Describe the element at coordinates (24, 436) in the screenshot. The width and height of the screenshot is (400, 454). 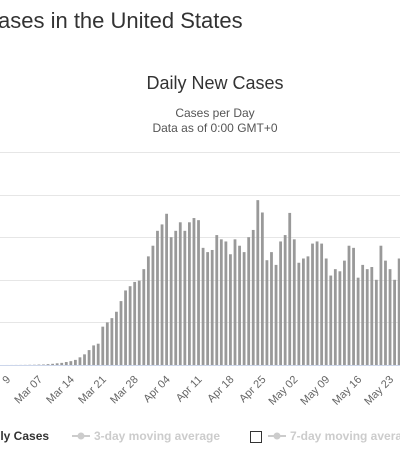
I see `legend-label: ily Cases` at that location.